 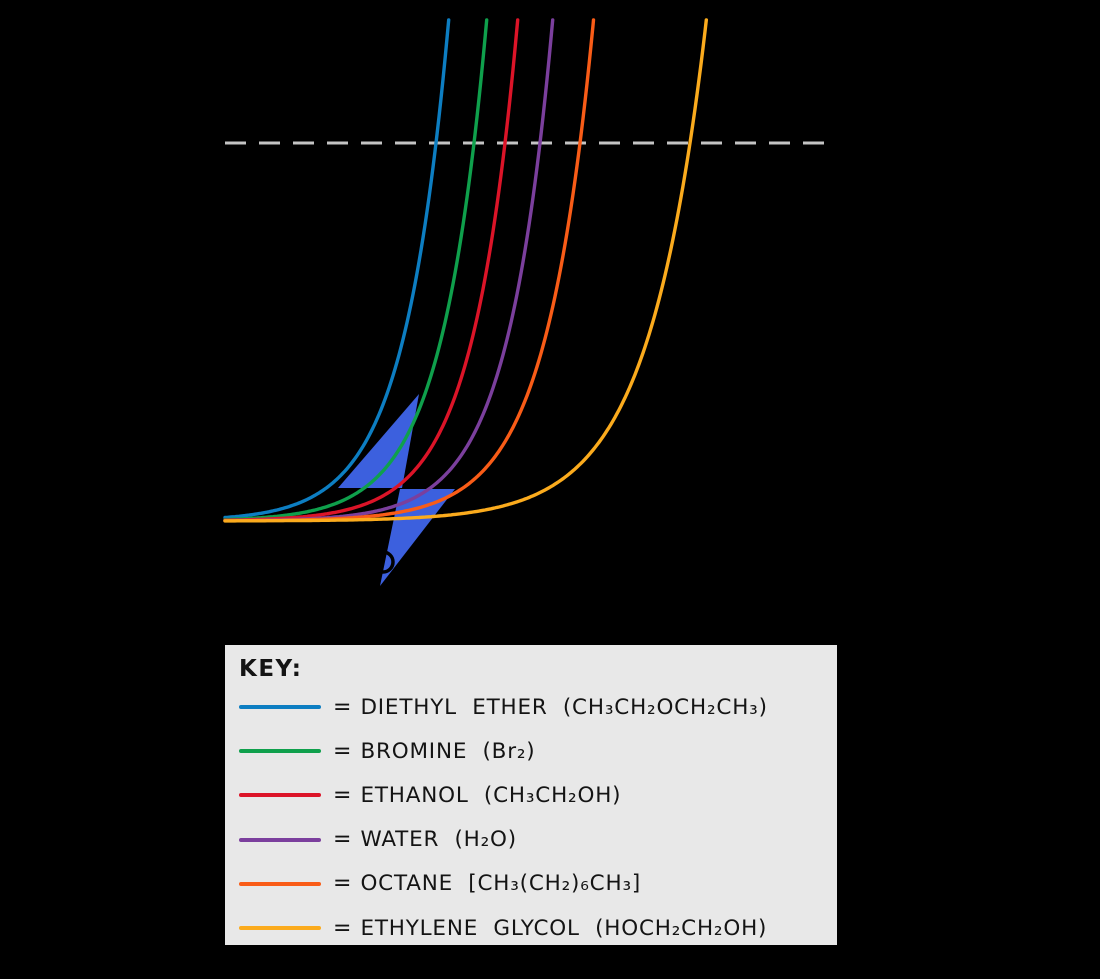 I want to click on legend-item: = DIETHYL ETHER (CH₃CH₂OCH₂CH₃), so click(x=531, y=707).